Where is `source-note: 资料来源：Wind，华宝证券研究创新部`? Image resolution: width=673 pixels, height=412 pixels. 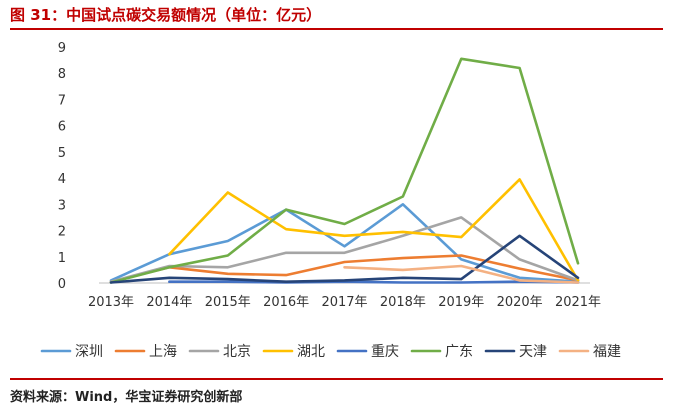 source-note: 资料来源：Wind，华宝证券研究创新部 is located at coordinates (126, 397).